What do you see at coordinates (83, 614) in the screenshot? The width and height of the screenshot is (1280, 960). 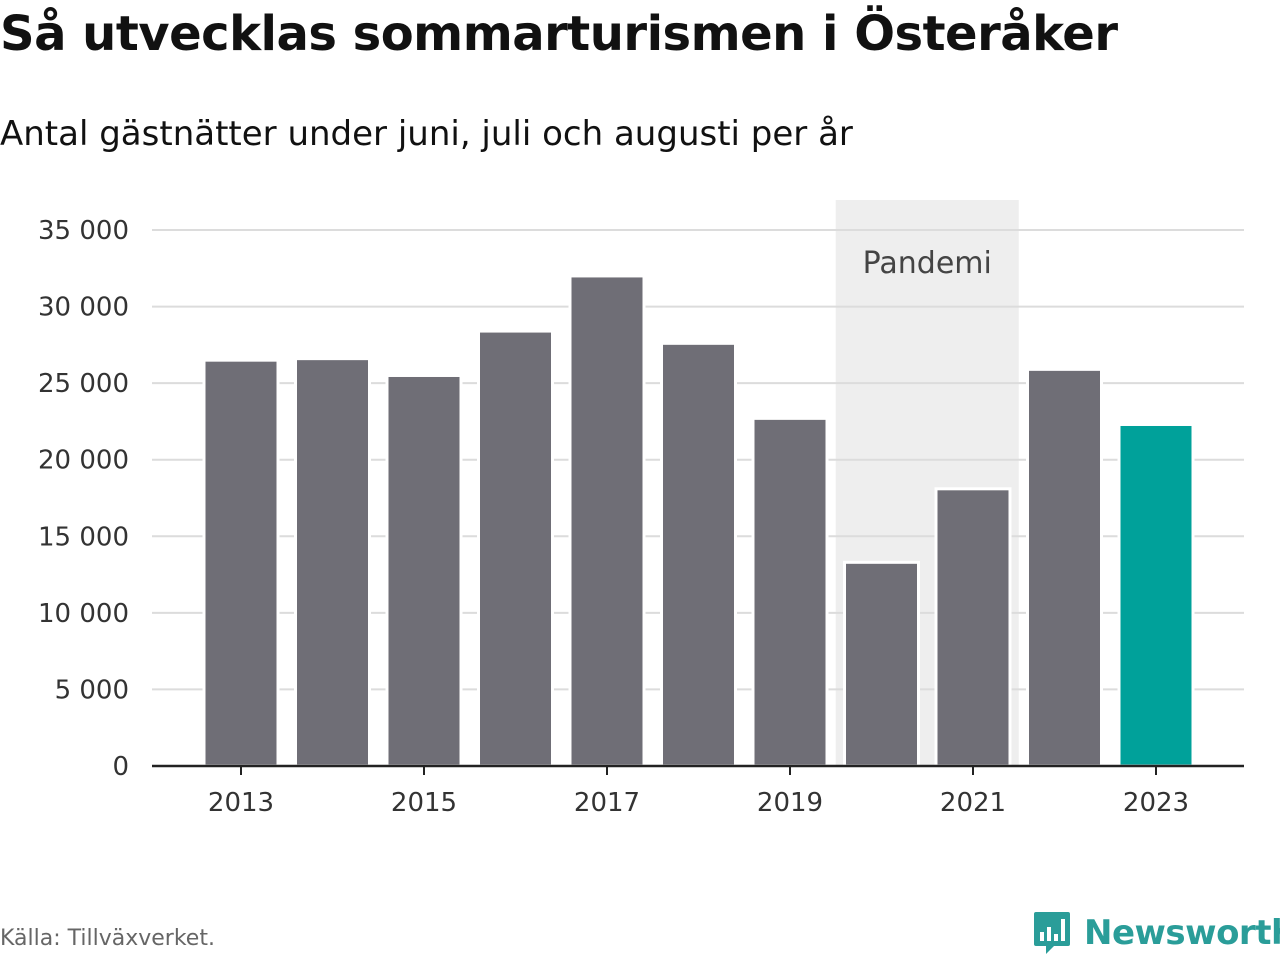 I see `y-tick-label: 10 000` at bounding box center [83, 614].